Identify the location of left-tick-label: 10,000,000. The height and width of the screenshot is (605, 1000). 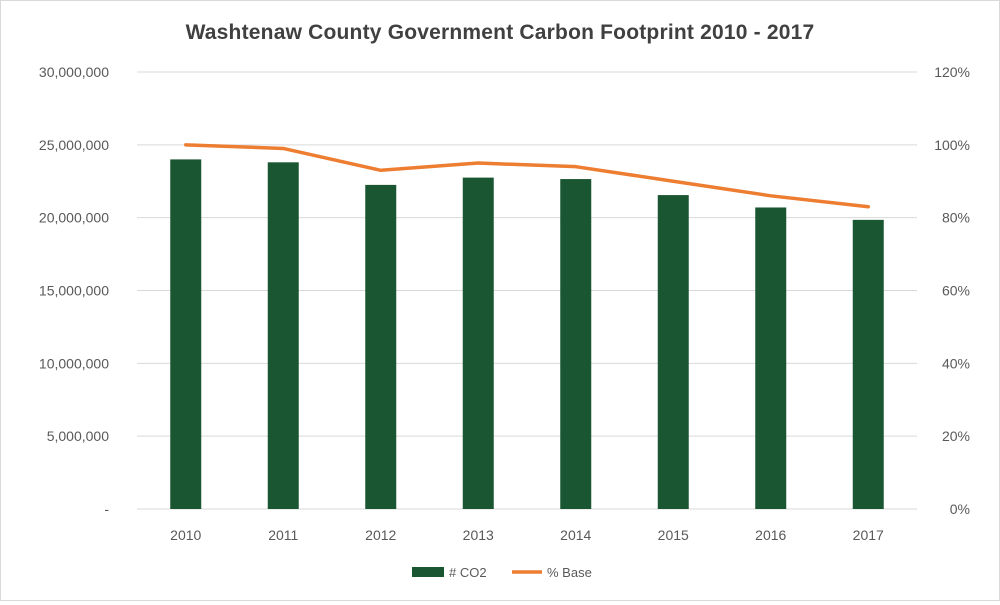
(74, 363).